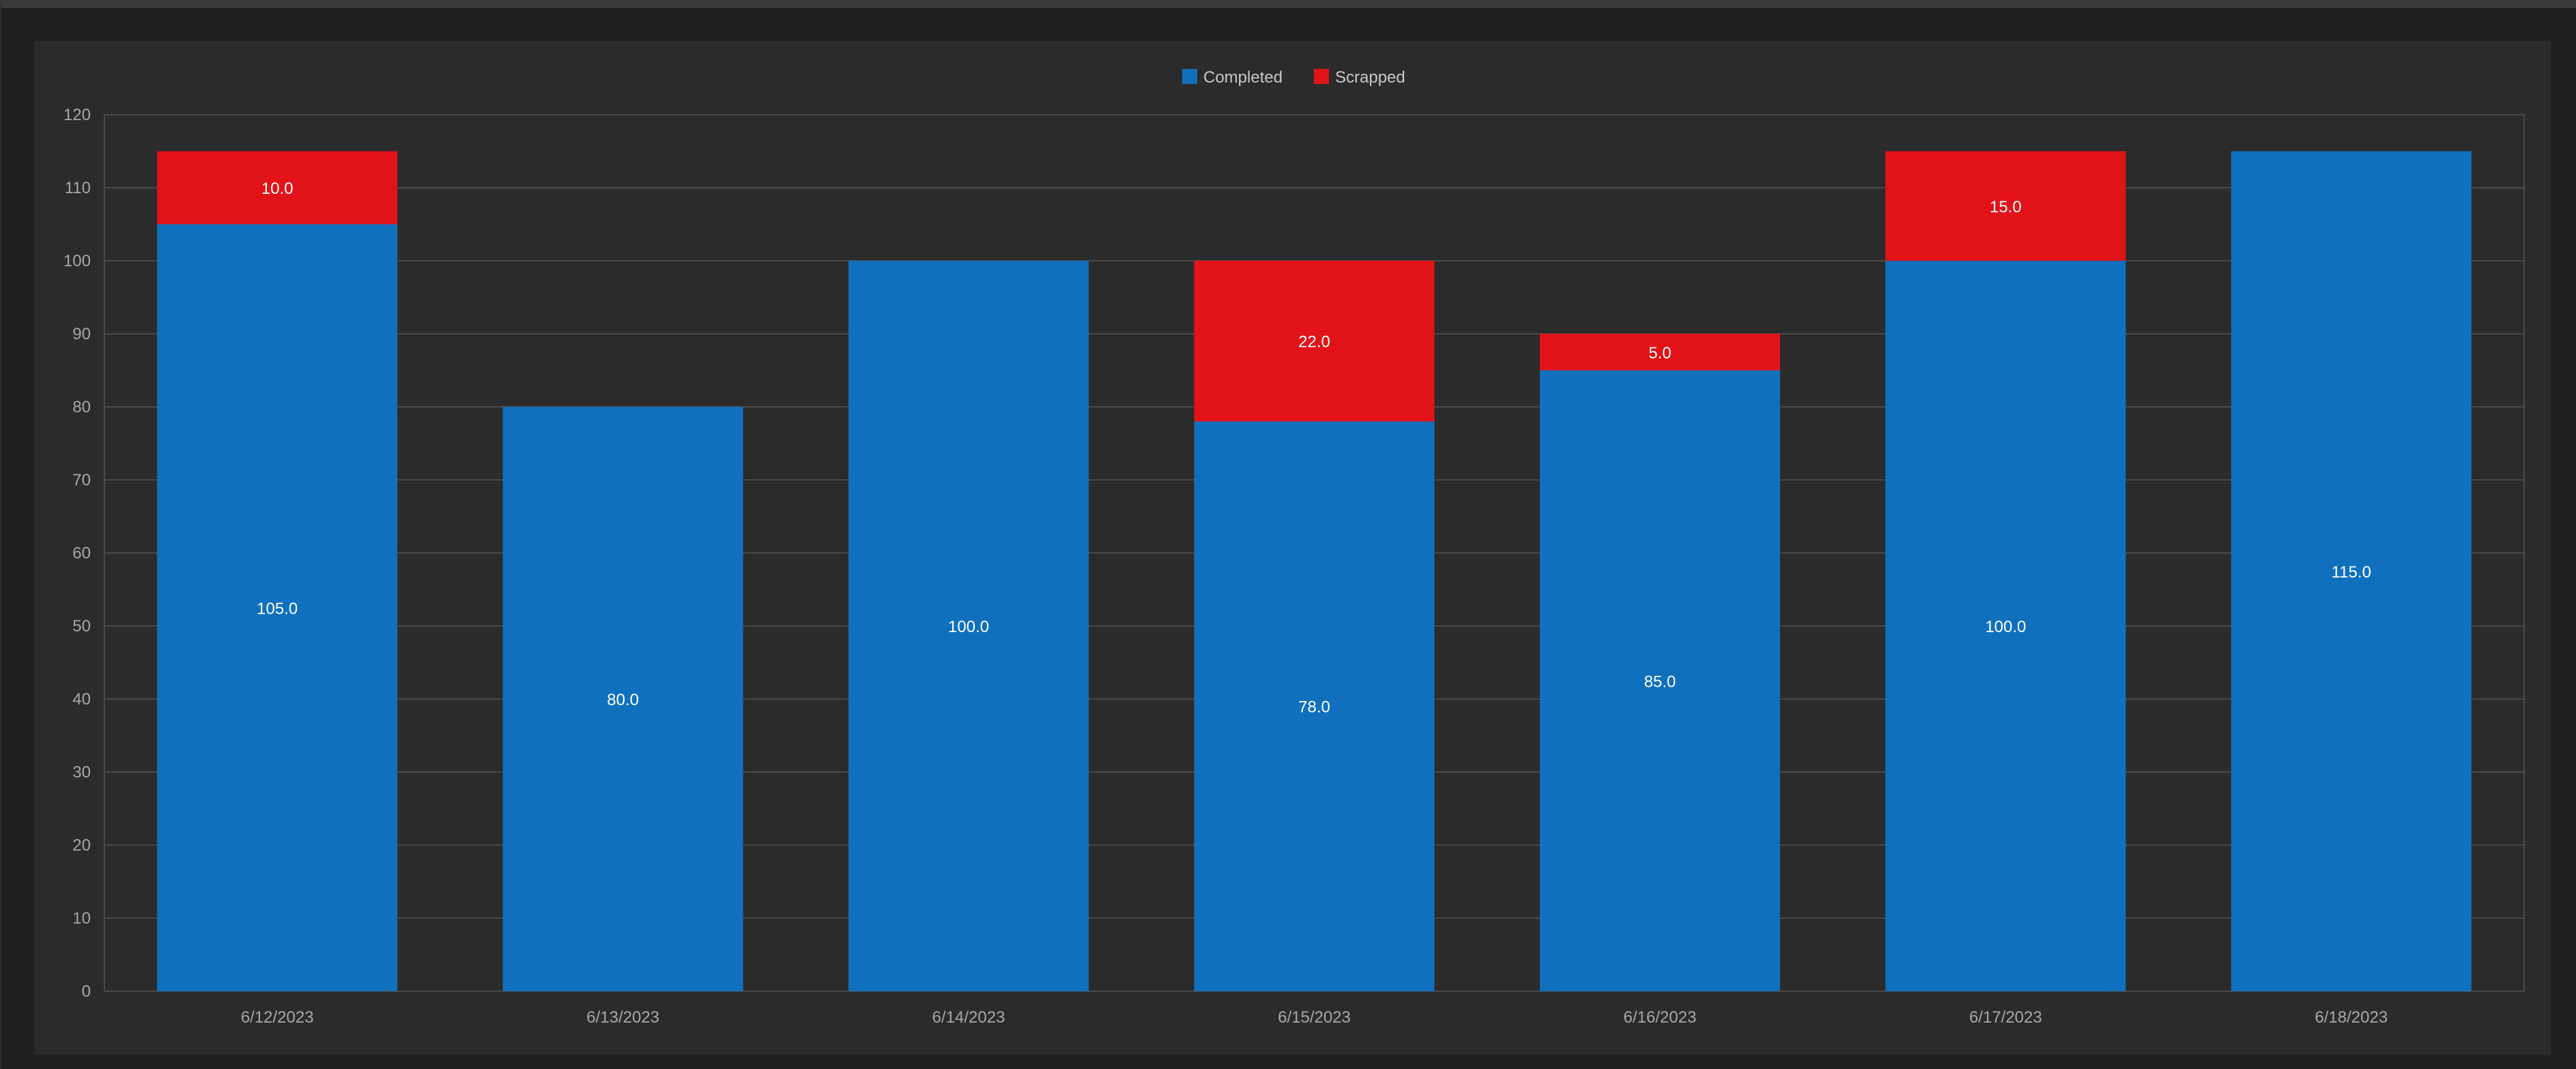  I want to click on bar-label-completed-6/16/2023: 85.0, so click(1660, 681).